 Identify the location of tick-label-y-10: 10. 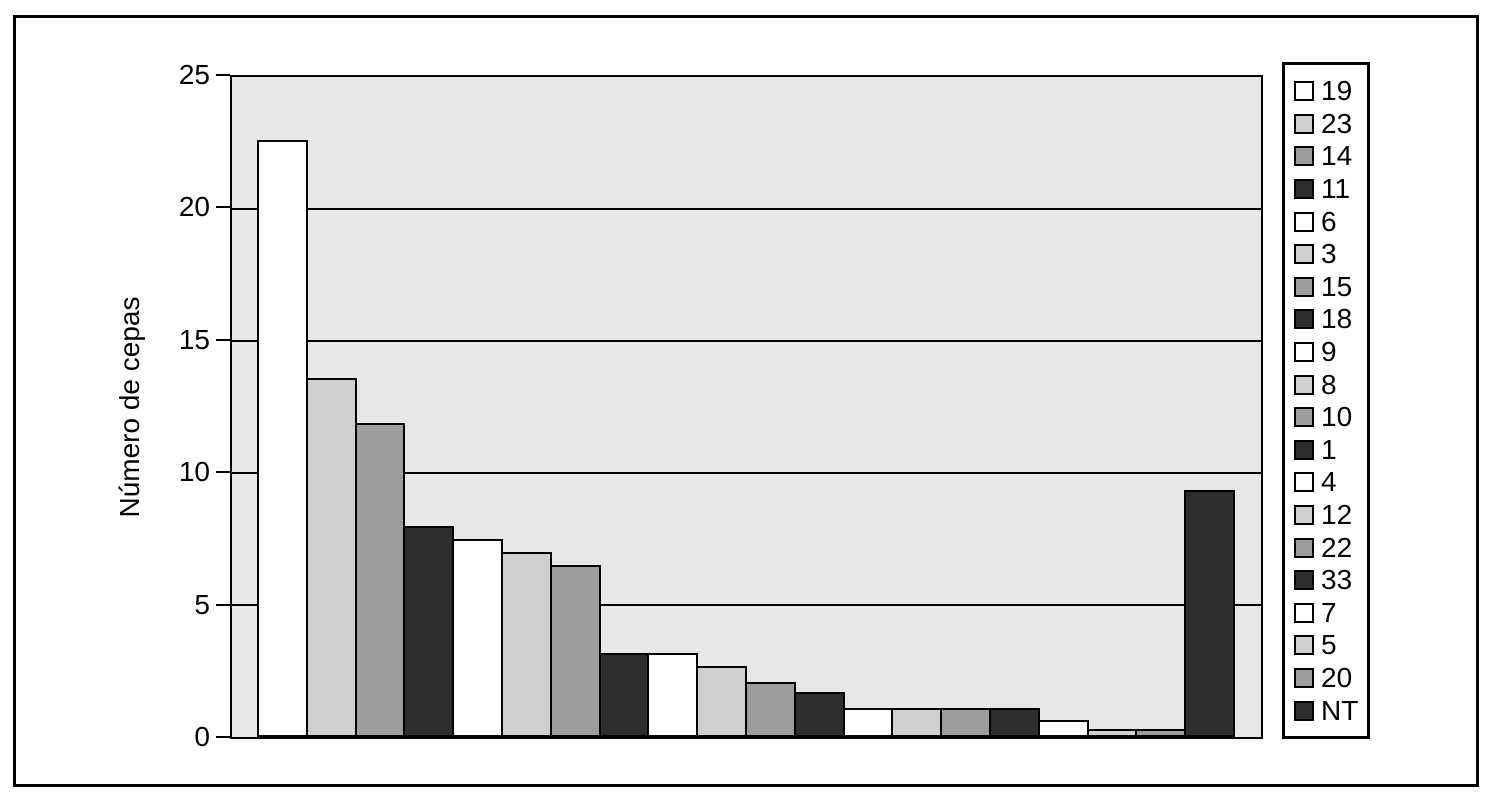
(194, 472).